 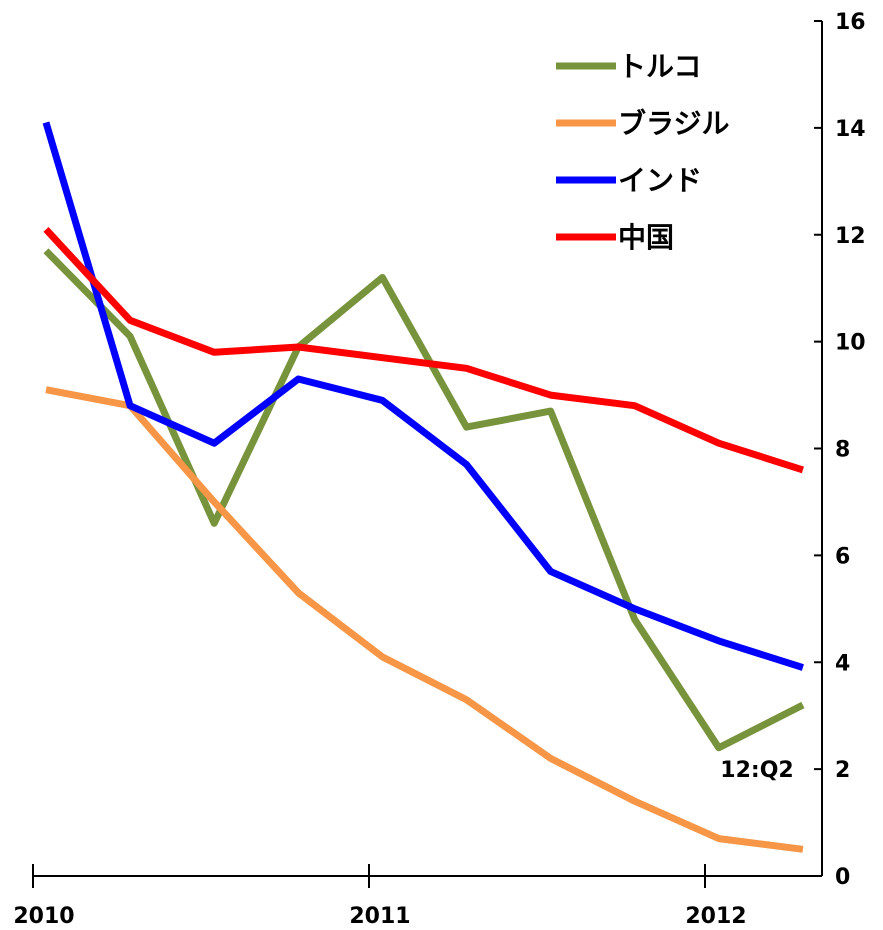 What do you see at coordinates (646, 237) in the screenshot?
I see `legend-label-3: 中国` at bounding box center [646, 237].